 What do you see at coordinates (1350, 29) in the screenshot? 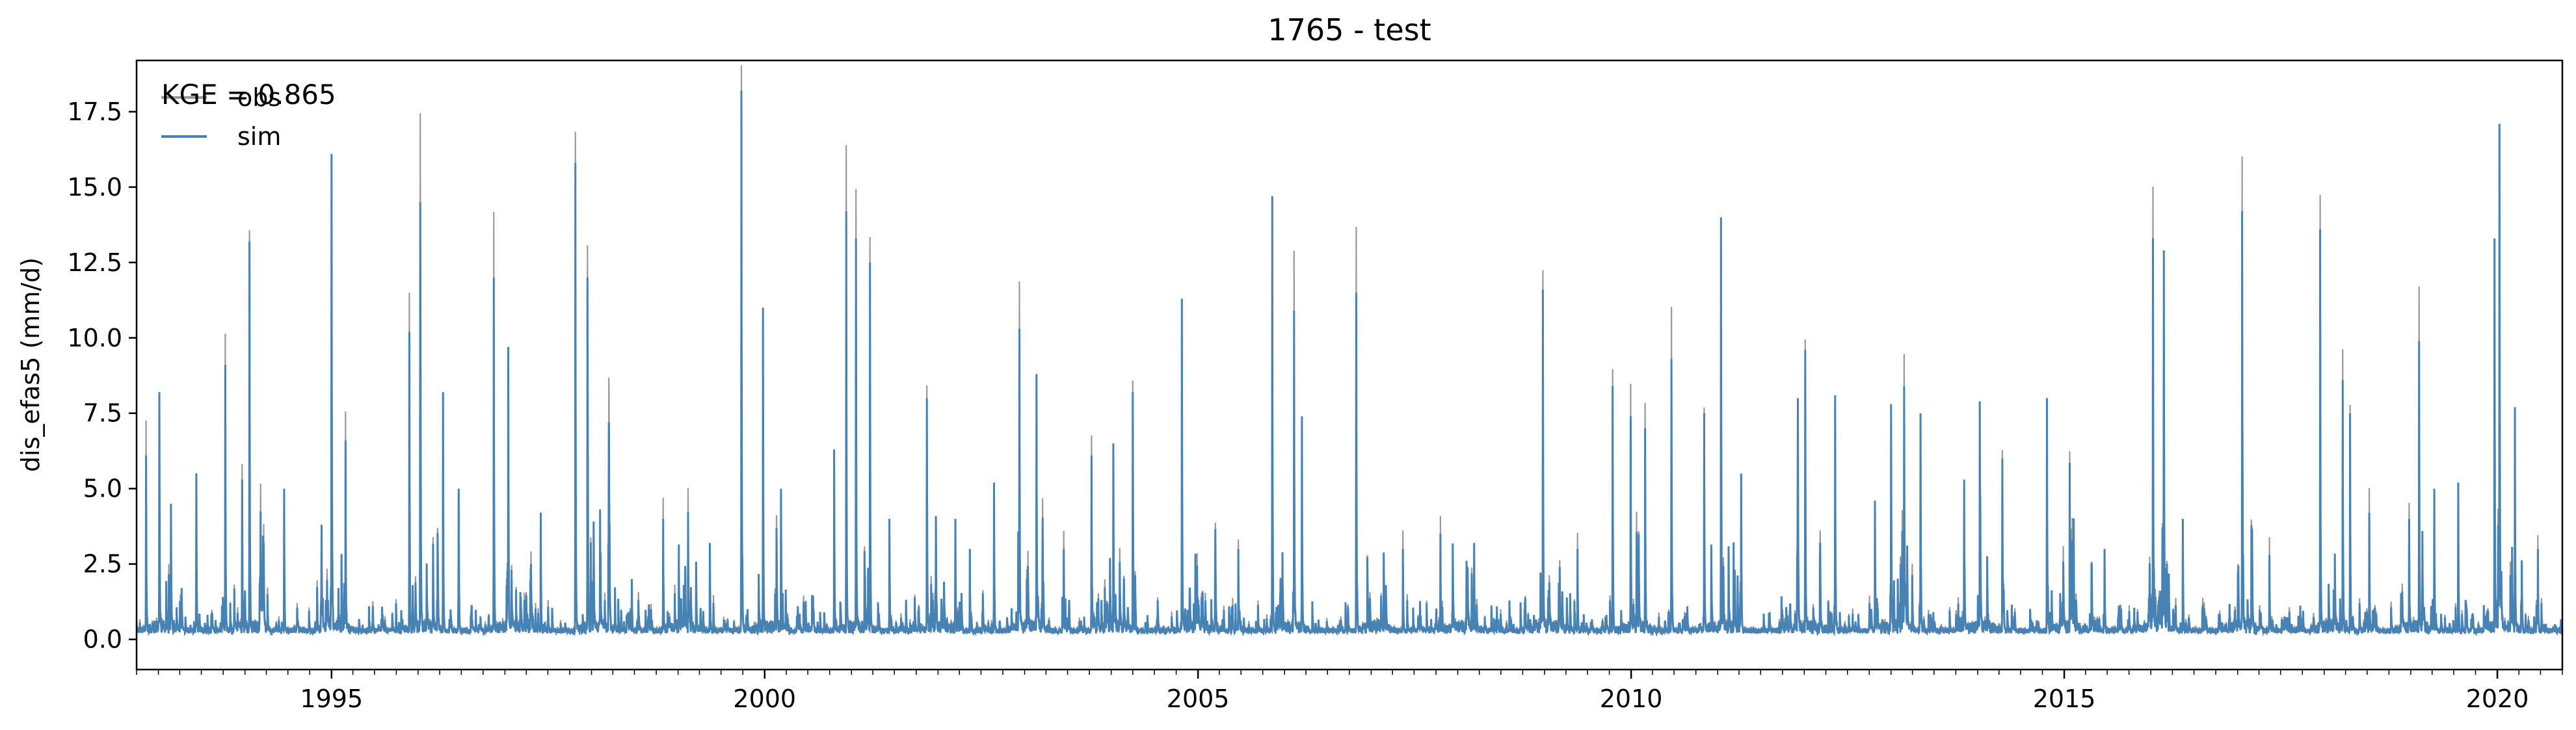
I see `chart-title: 1765 - test` at bounding box center [1350, 29].